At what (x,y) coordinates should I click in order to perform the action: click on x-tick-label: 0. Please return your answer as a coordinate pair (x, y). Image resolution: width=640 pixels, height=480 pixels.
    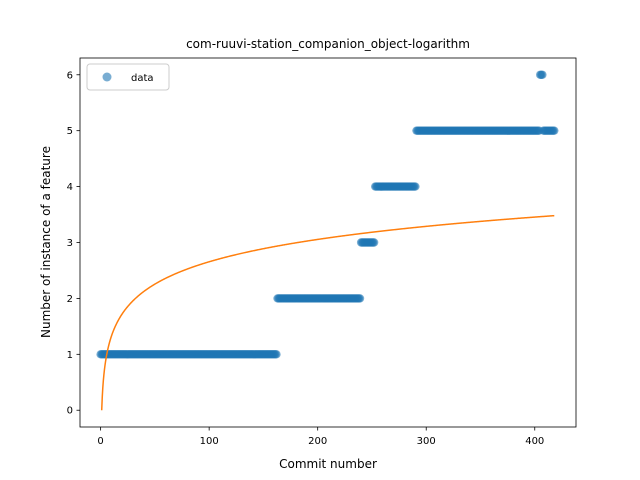
    Looking at the image, I should click on (100, 441).